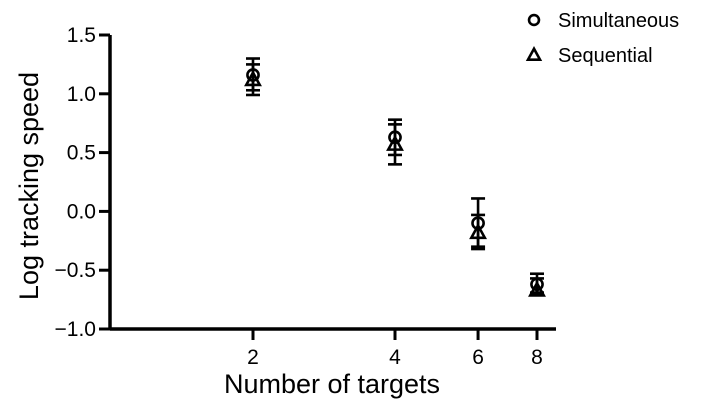 The height and width of the screenshot is (407, 703). What do you see at coordinates (81, 153) in the screenshot?
I see `y-tick-label: 0.5` at bounding box center [81, 153].